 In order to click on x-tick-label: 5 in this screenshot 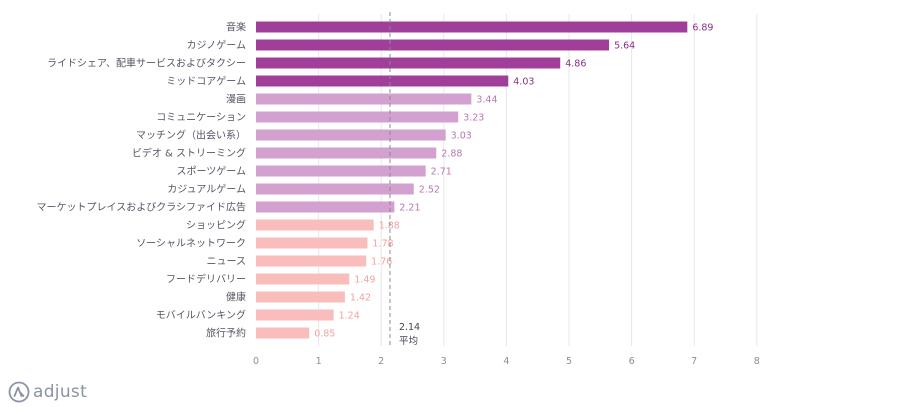, I will do `click(569, 361)`.